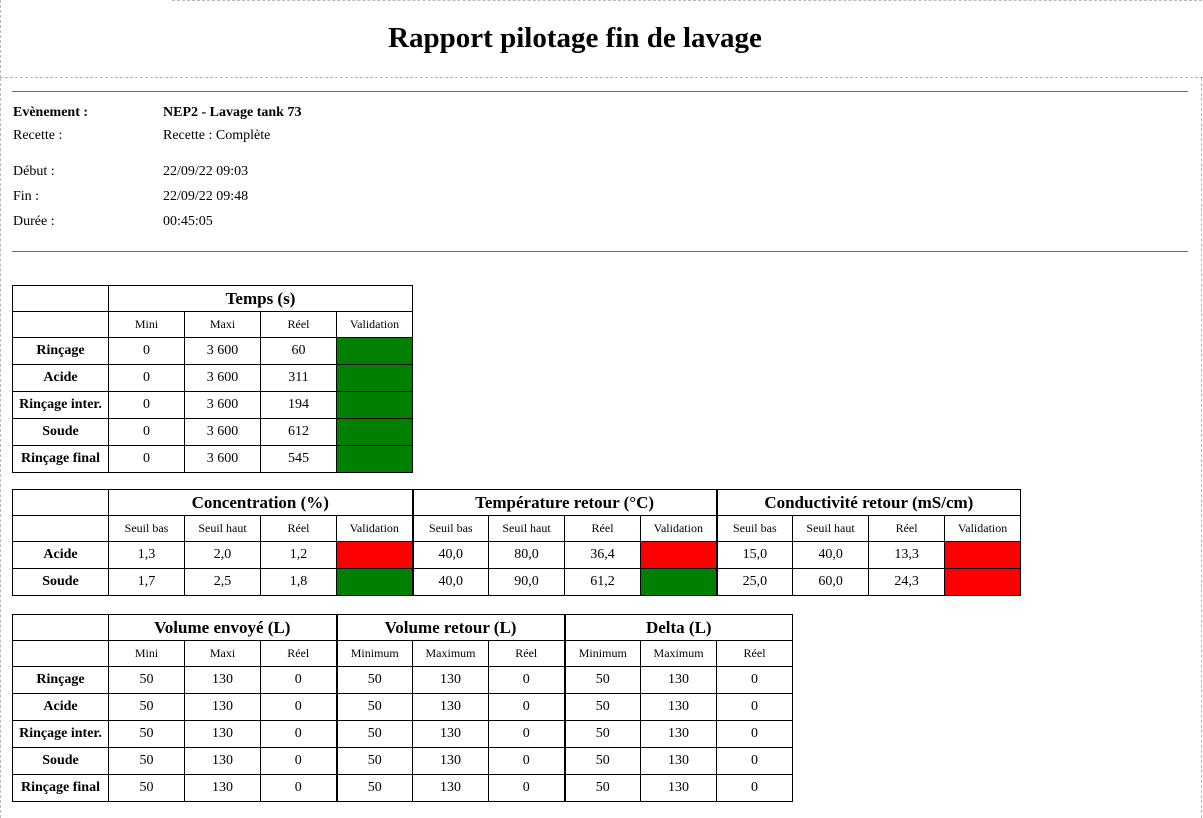 The image size is (1203, 818). I want to click on cell-reel: 612, so click(298, 432).